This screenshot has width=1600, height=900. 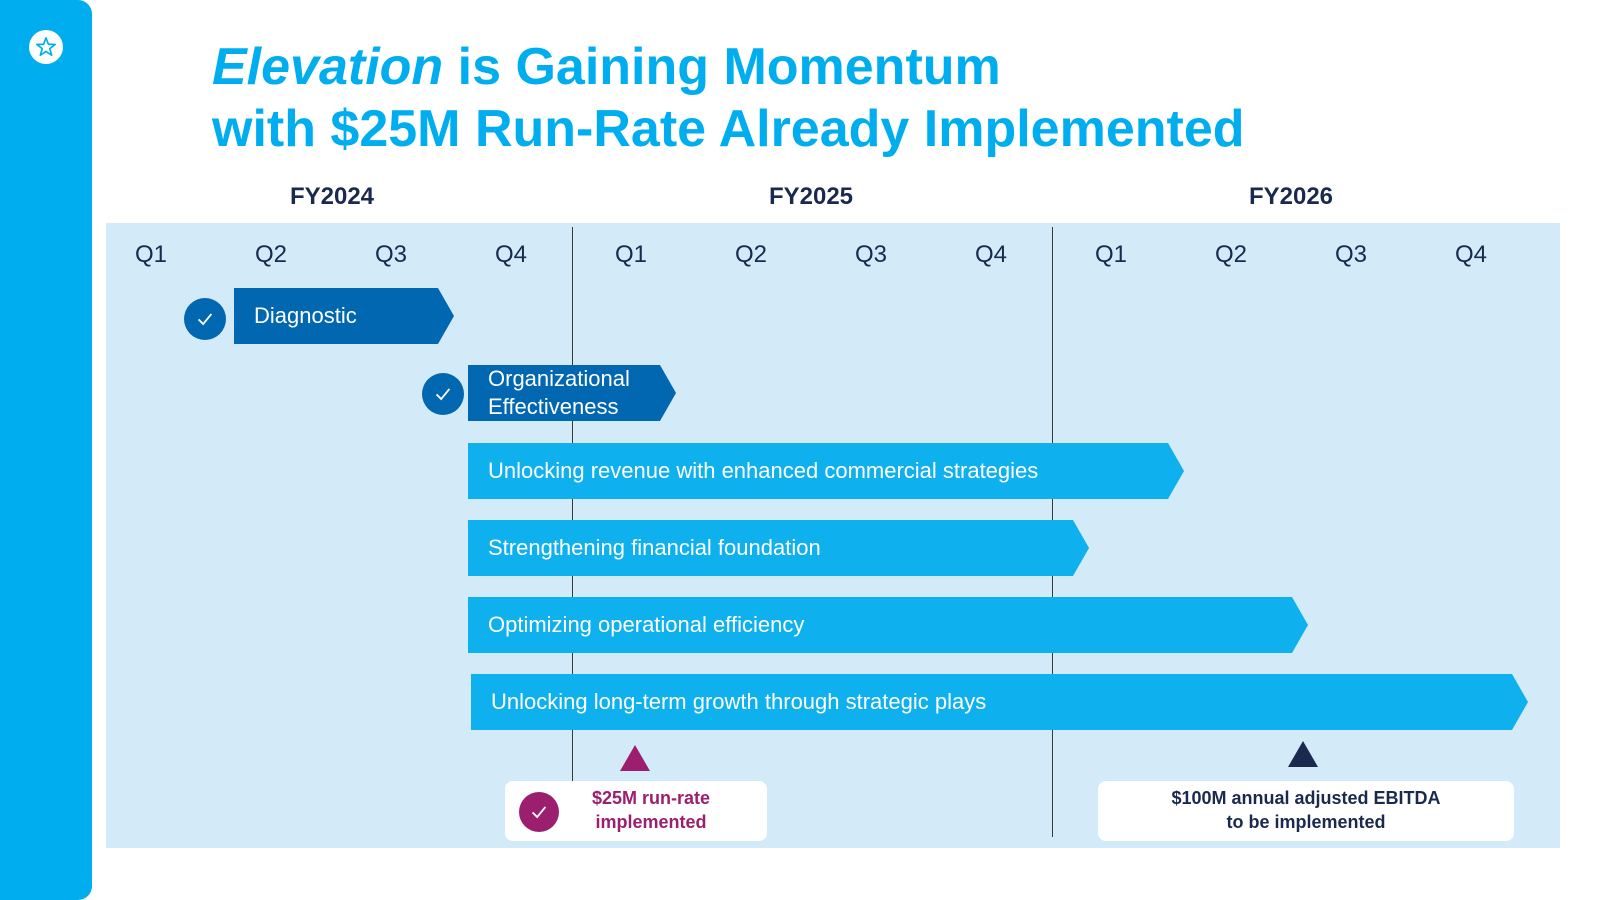 What do you see at coordinates (305, 315) in the screenshot?
I see `workstream-label: Diagnostic` at bounding box center [305, 315].